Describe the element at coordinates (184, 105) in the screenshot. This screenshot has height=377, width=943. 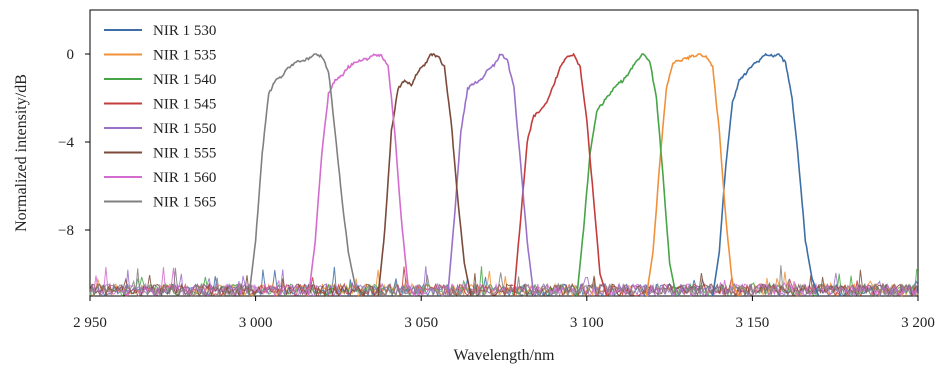
I see `legend-label: NIR 1 545` at that location.